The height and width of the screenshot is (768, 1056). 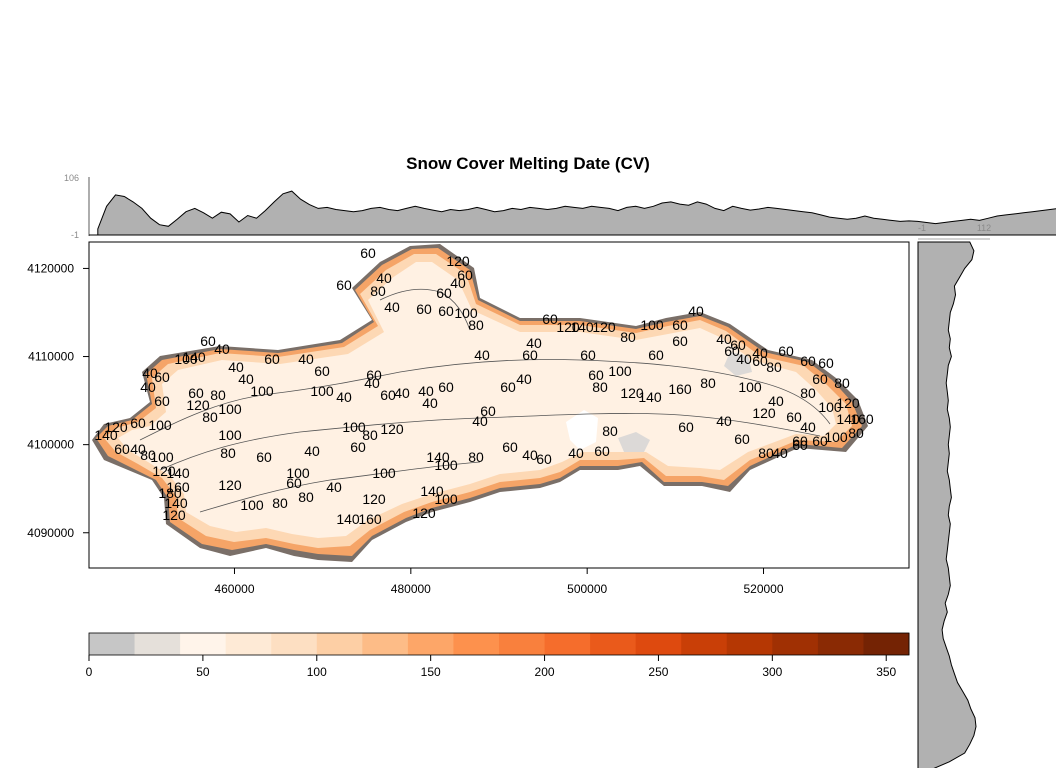 I want to click on x-tick-label: 520000, so click(x=763, y=589).